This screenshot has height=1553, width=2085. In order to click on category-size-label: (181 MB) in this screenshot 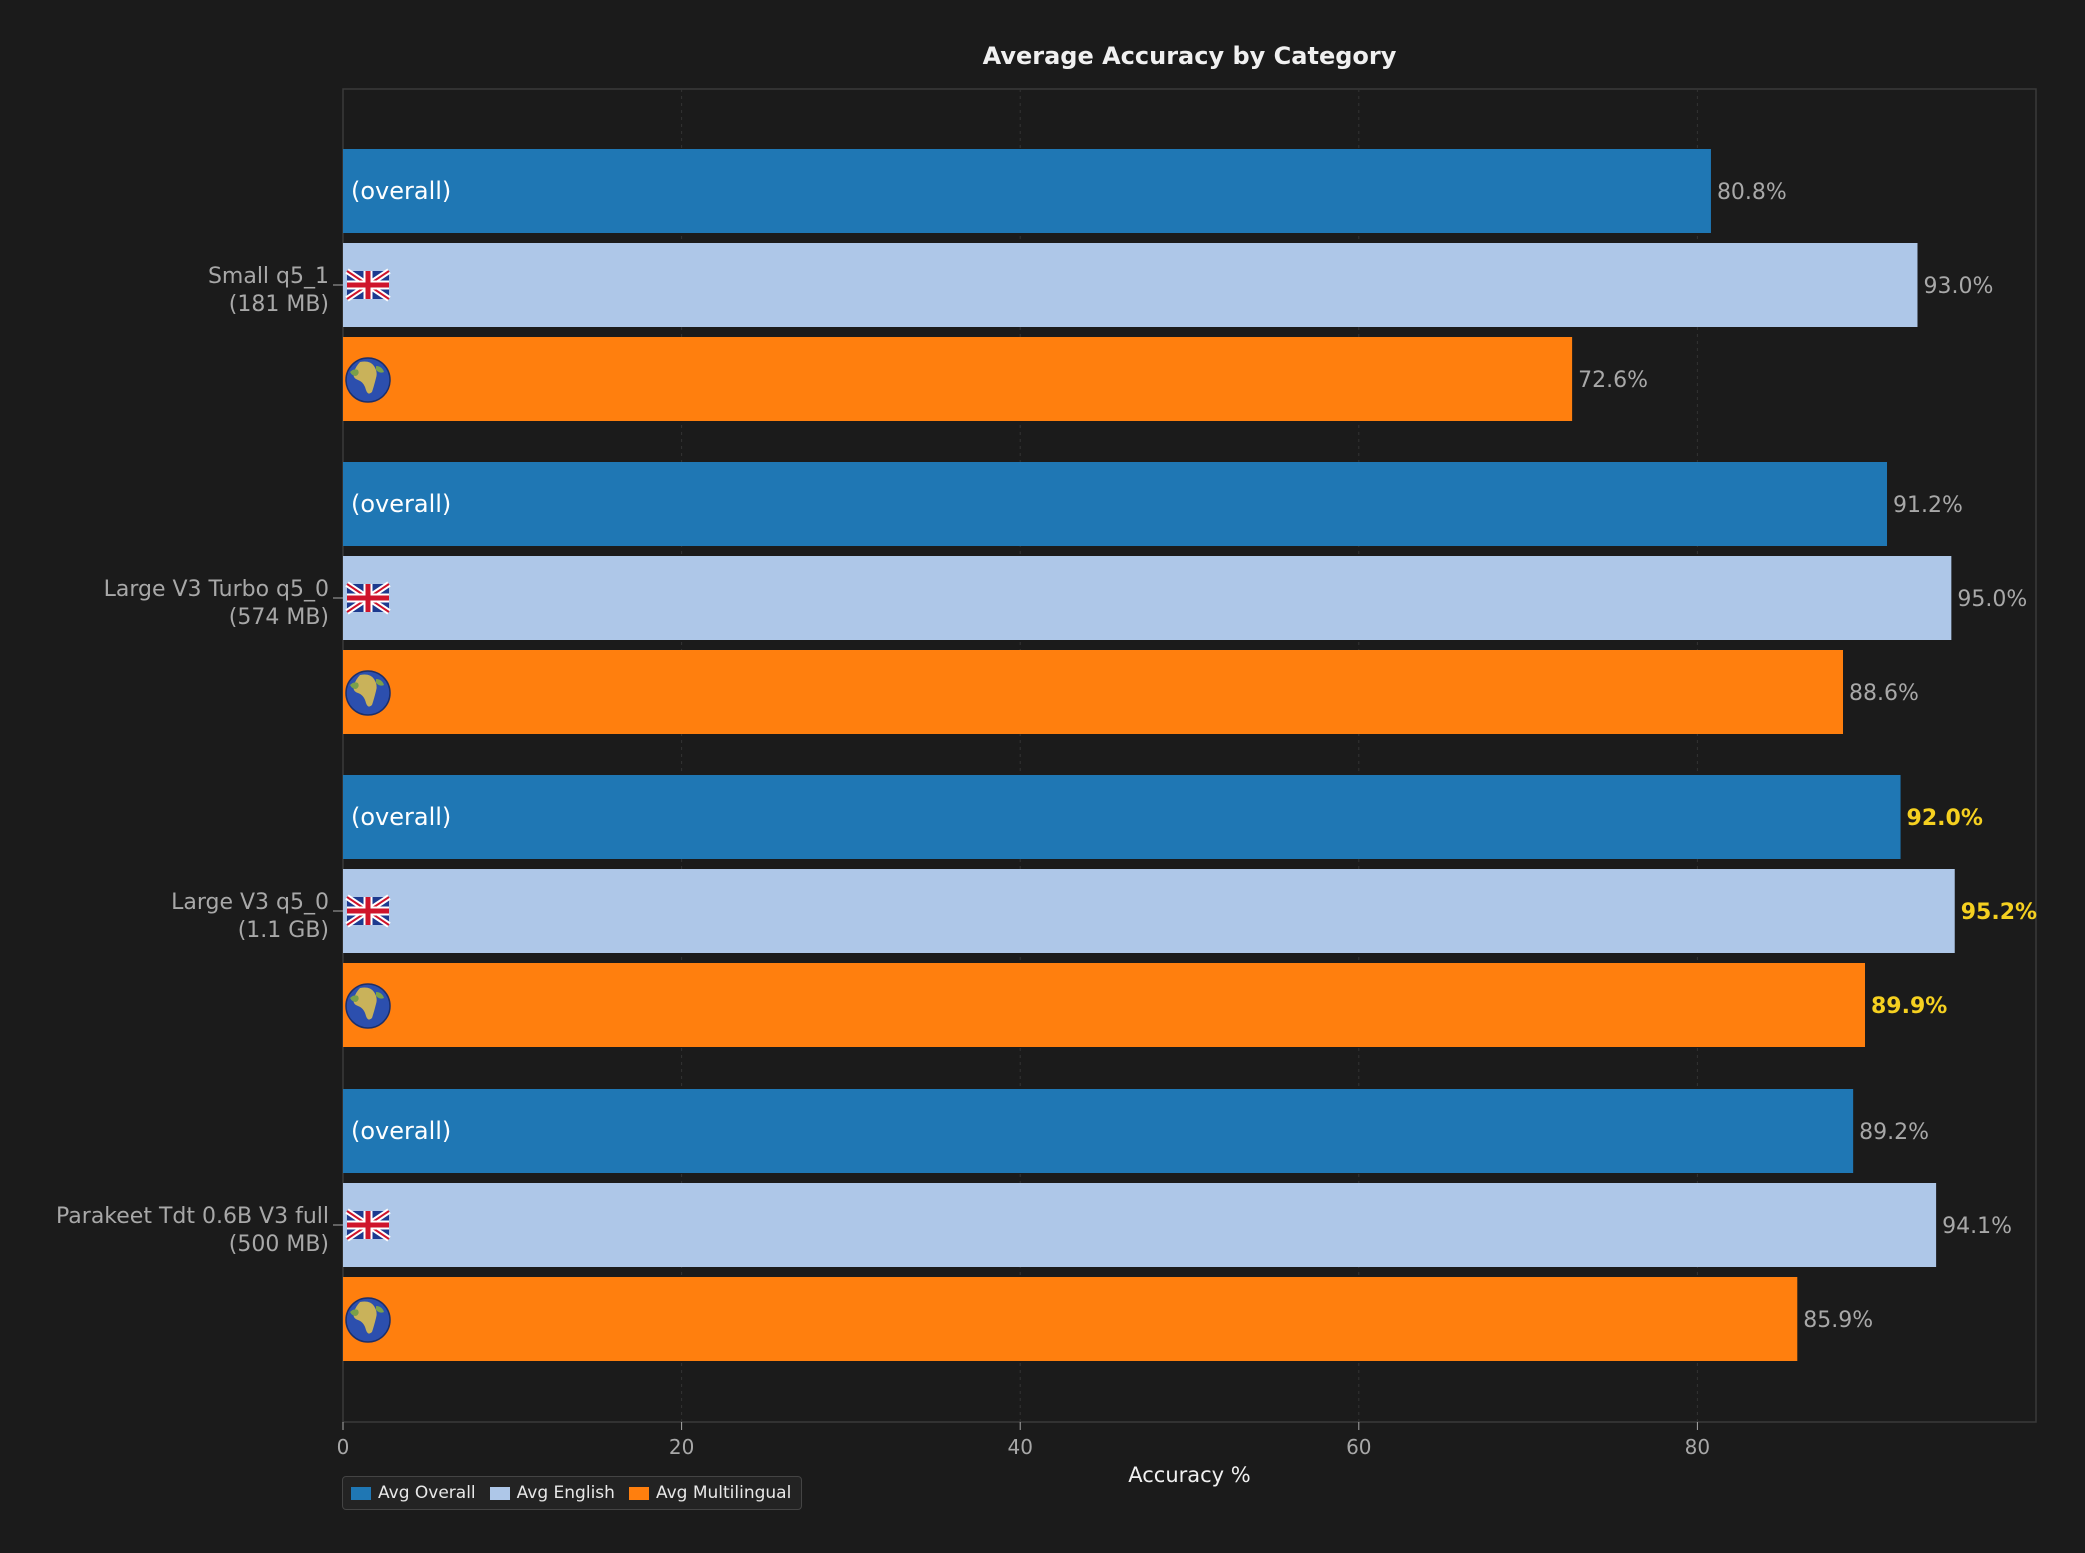, I will do `click(279, 304)`.